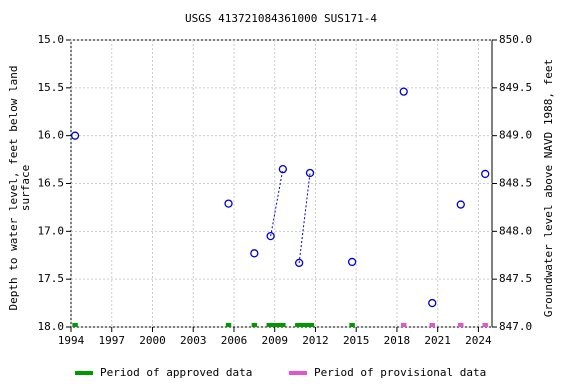 Image resolution: width=576 pixels, height=384 pixels. Describe the element at coordinates (515, 326) in the screenshot. I see `y2-tick-label: 847.0` at that location.